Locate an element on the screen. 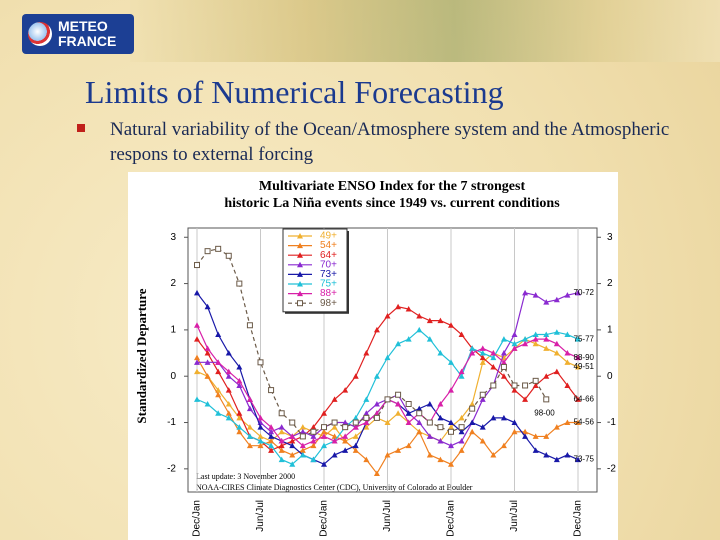 The image size is (720, 540). bullet-mark is located at coordinates (81, 128).